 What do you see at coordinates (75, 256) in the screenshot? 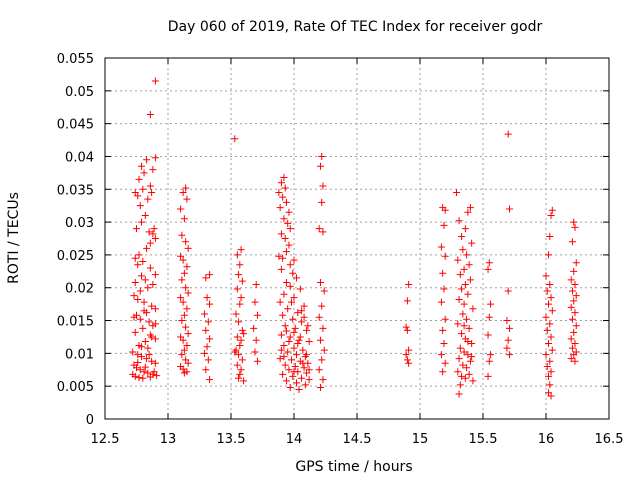
I see `y-tick-label: 0.025` at bounding box center [75, 256].